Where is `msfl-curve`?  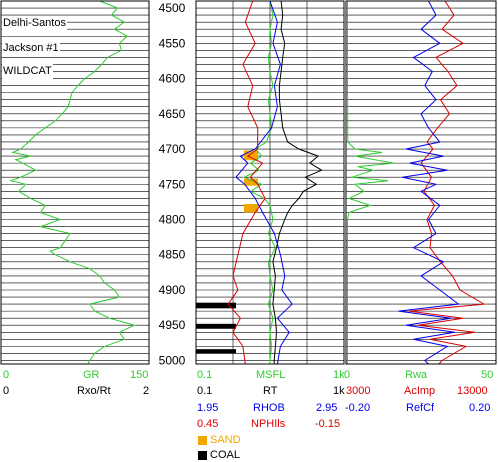 msfl-curve is located at coordinates (259, 182).